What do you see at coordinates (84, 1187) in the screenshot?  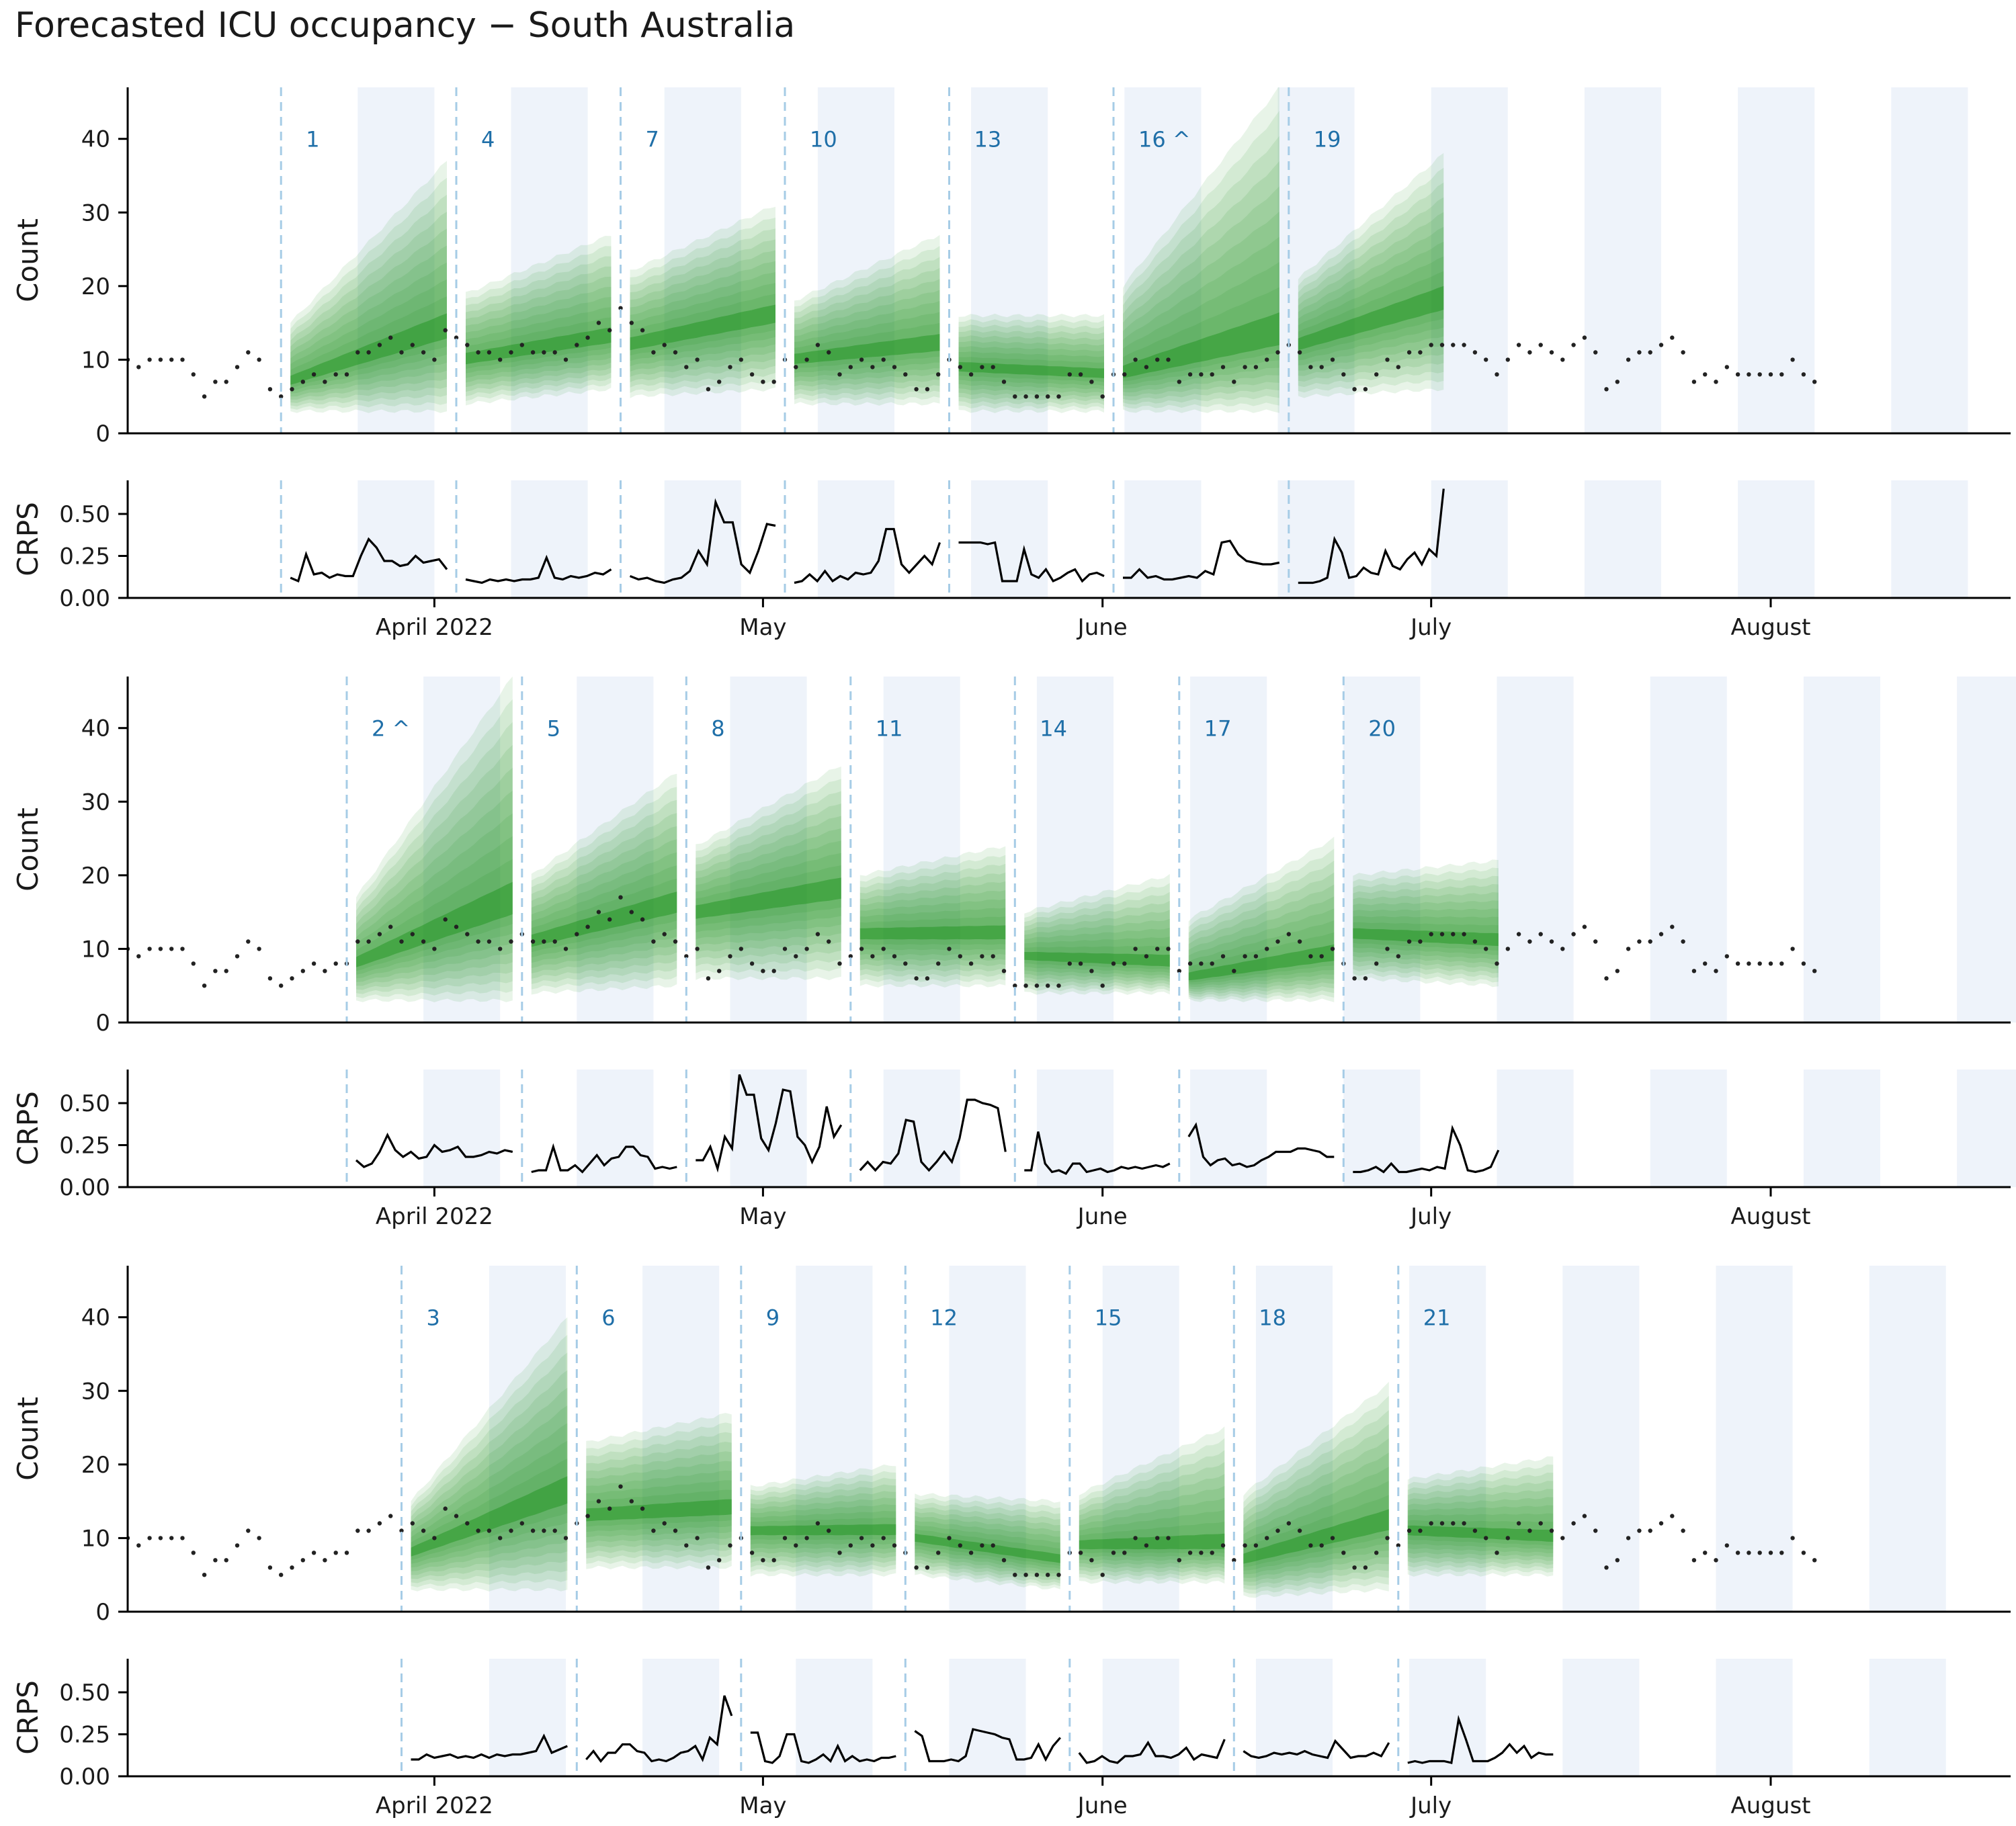 I see `crps-y-tick-label: 0.00` at bounding box center [84, 1187].